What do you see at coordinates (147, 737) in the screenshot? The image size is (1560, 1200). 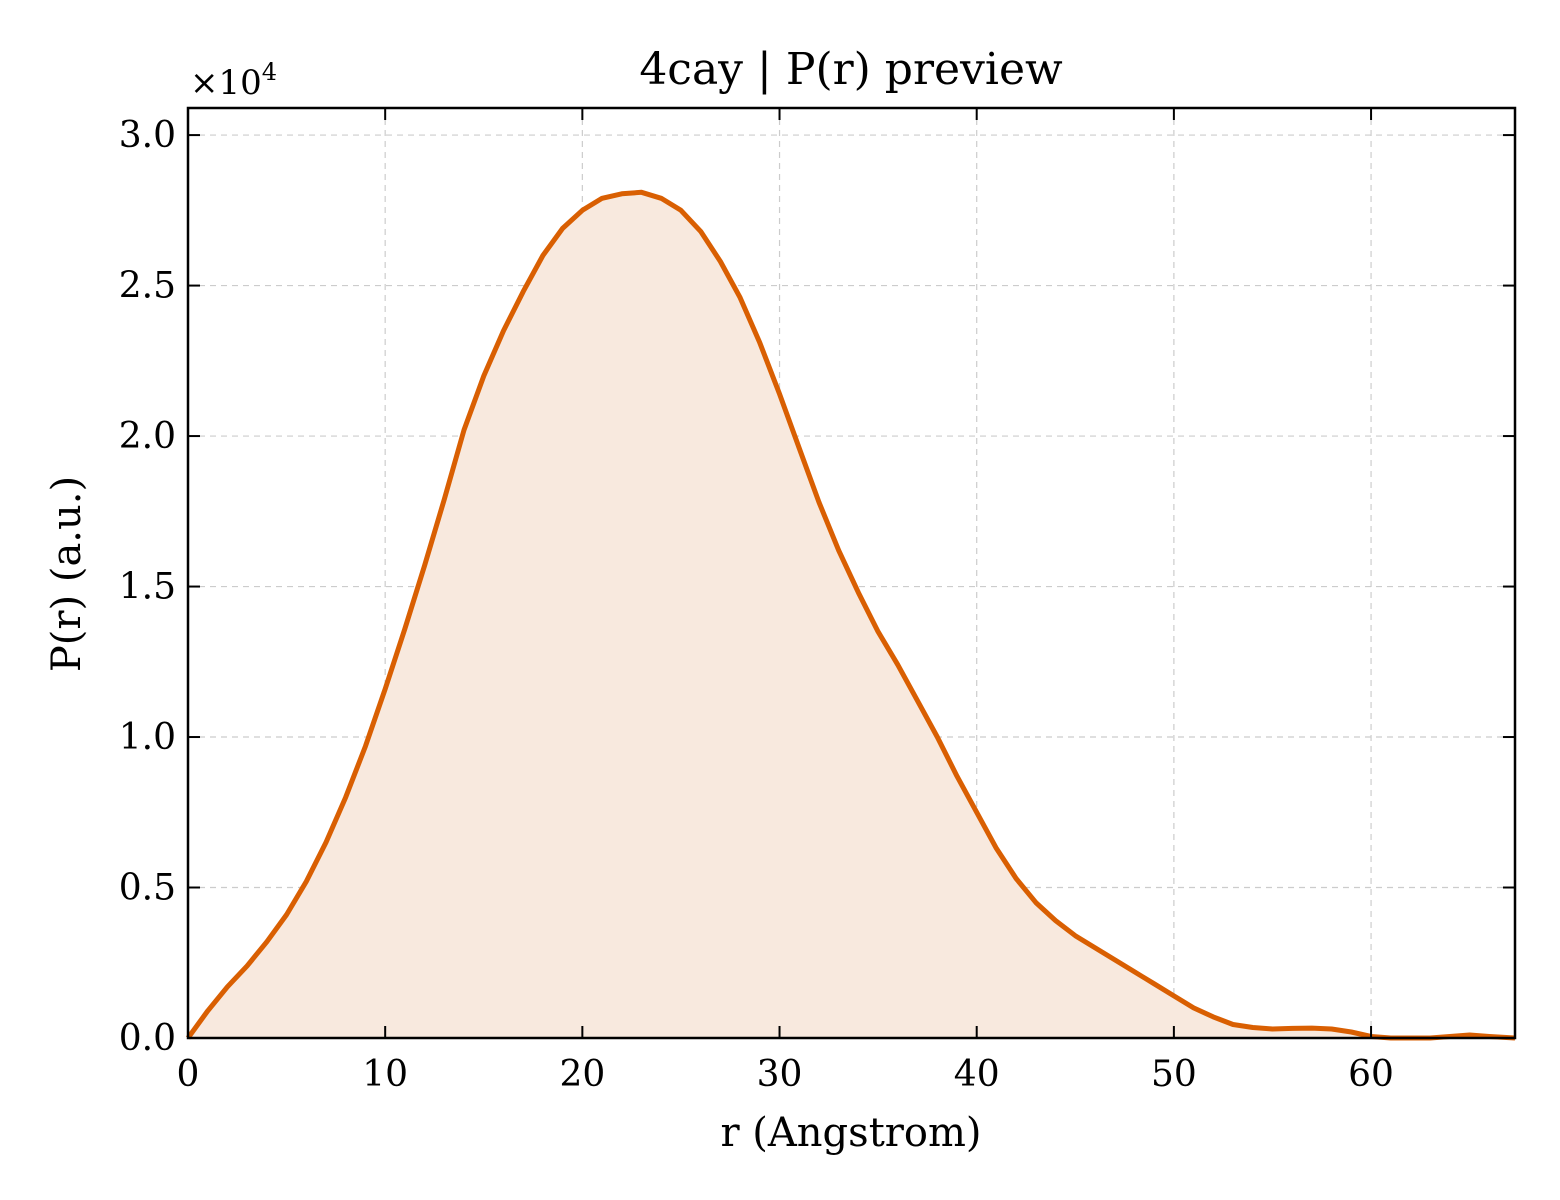 I see `y-tick-label: 1.0` at bounding box center [147, 737].